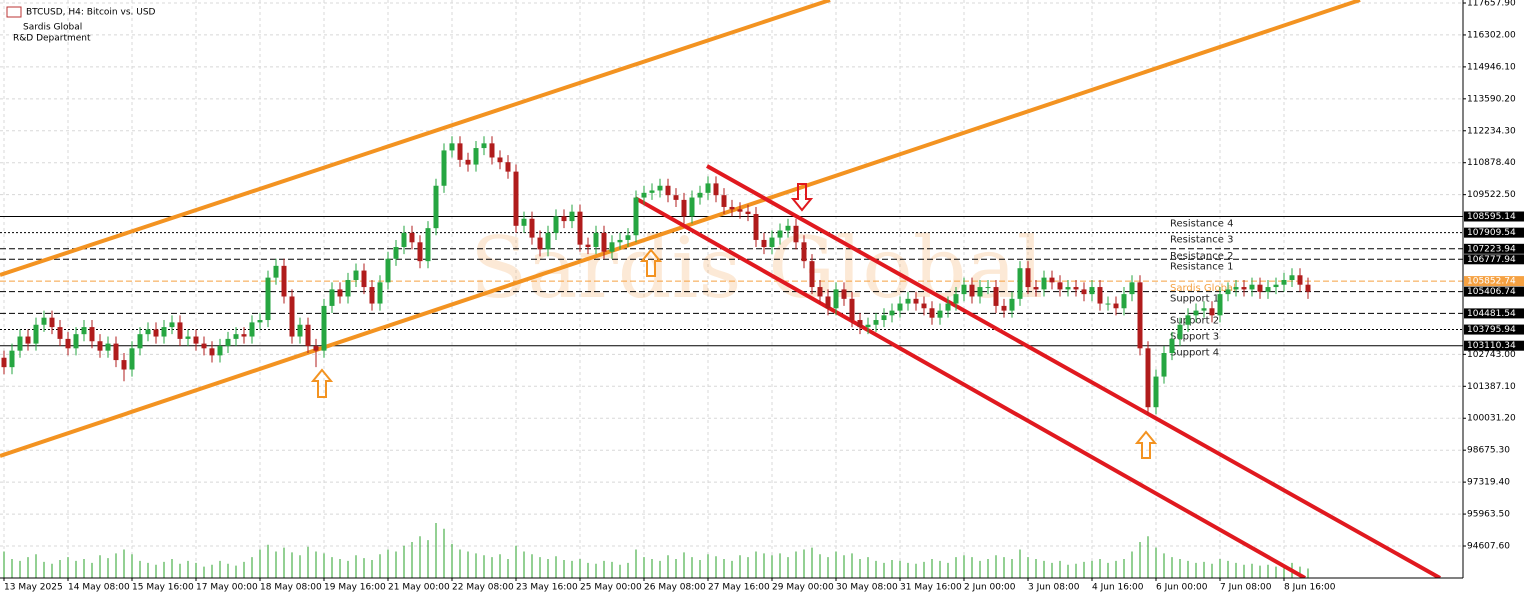 The width and height of the screenshot is (1525, 597). I want to click on x-tick-label: 4 Jun 16:00, so click(1118, 588).